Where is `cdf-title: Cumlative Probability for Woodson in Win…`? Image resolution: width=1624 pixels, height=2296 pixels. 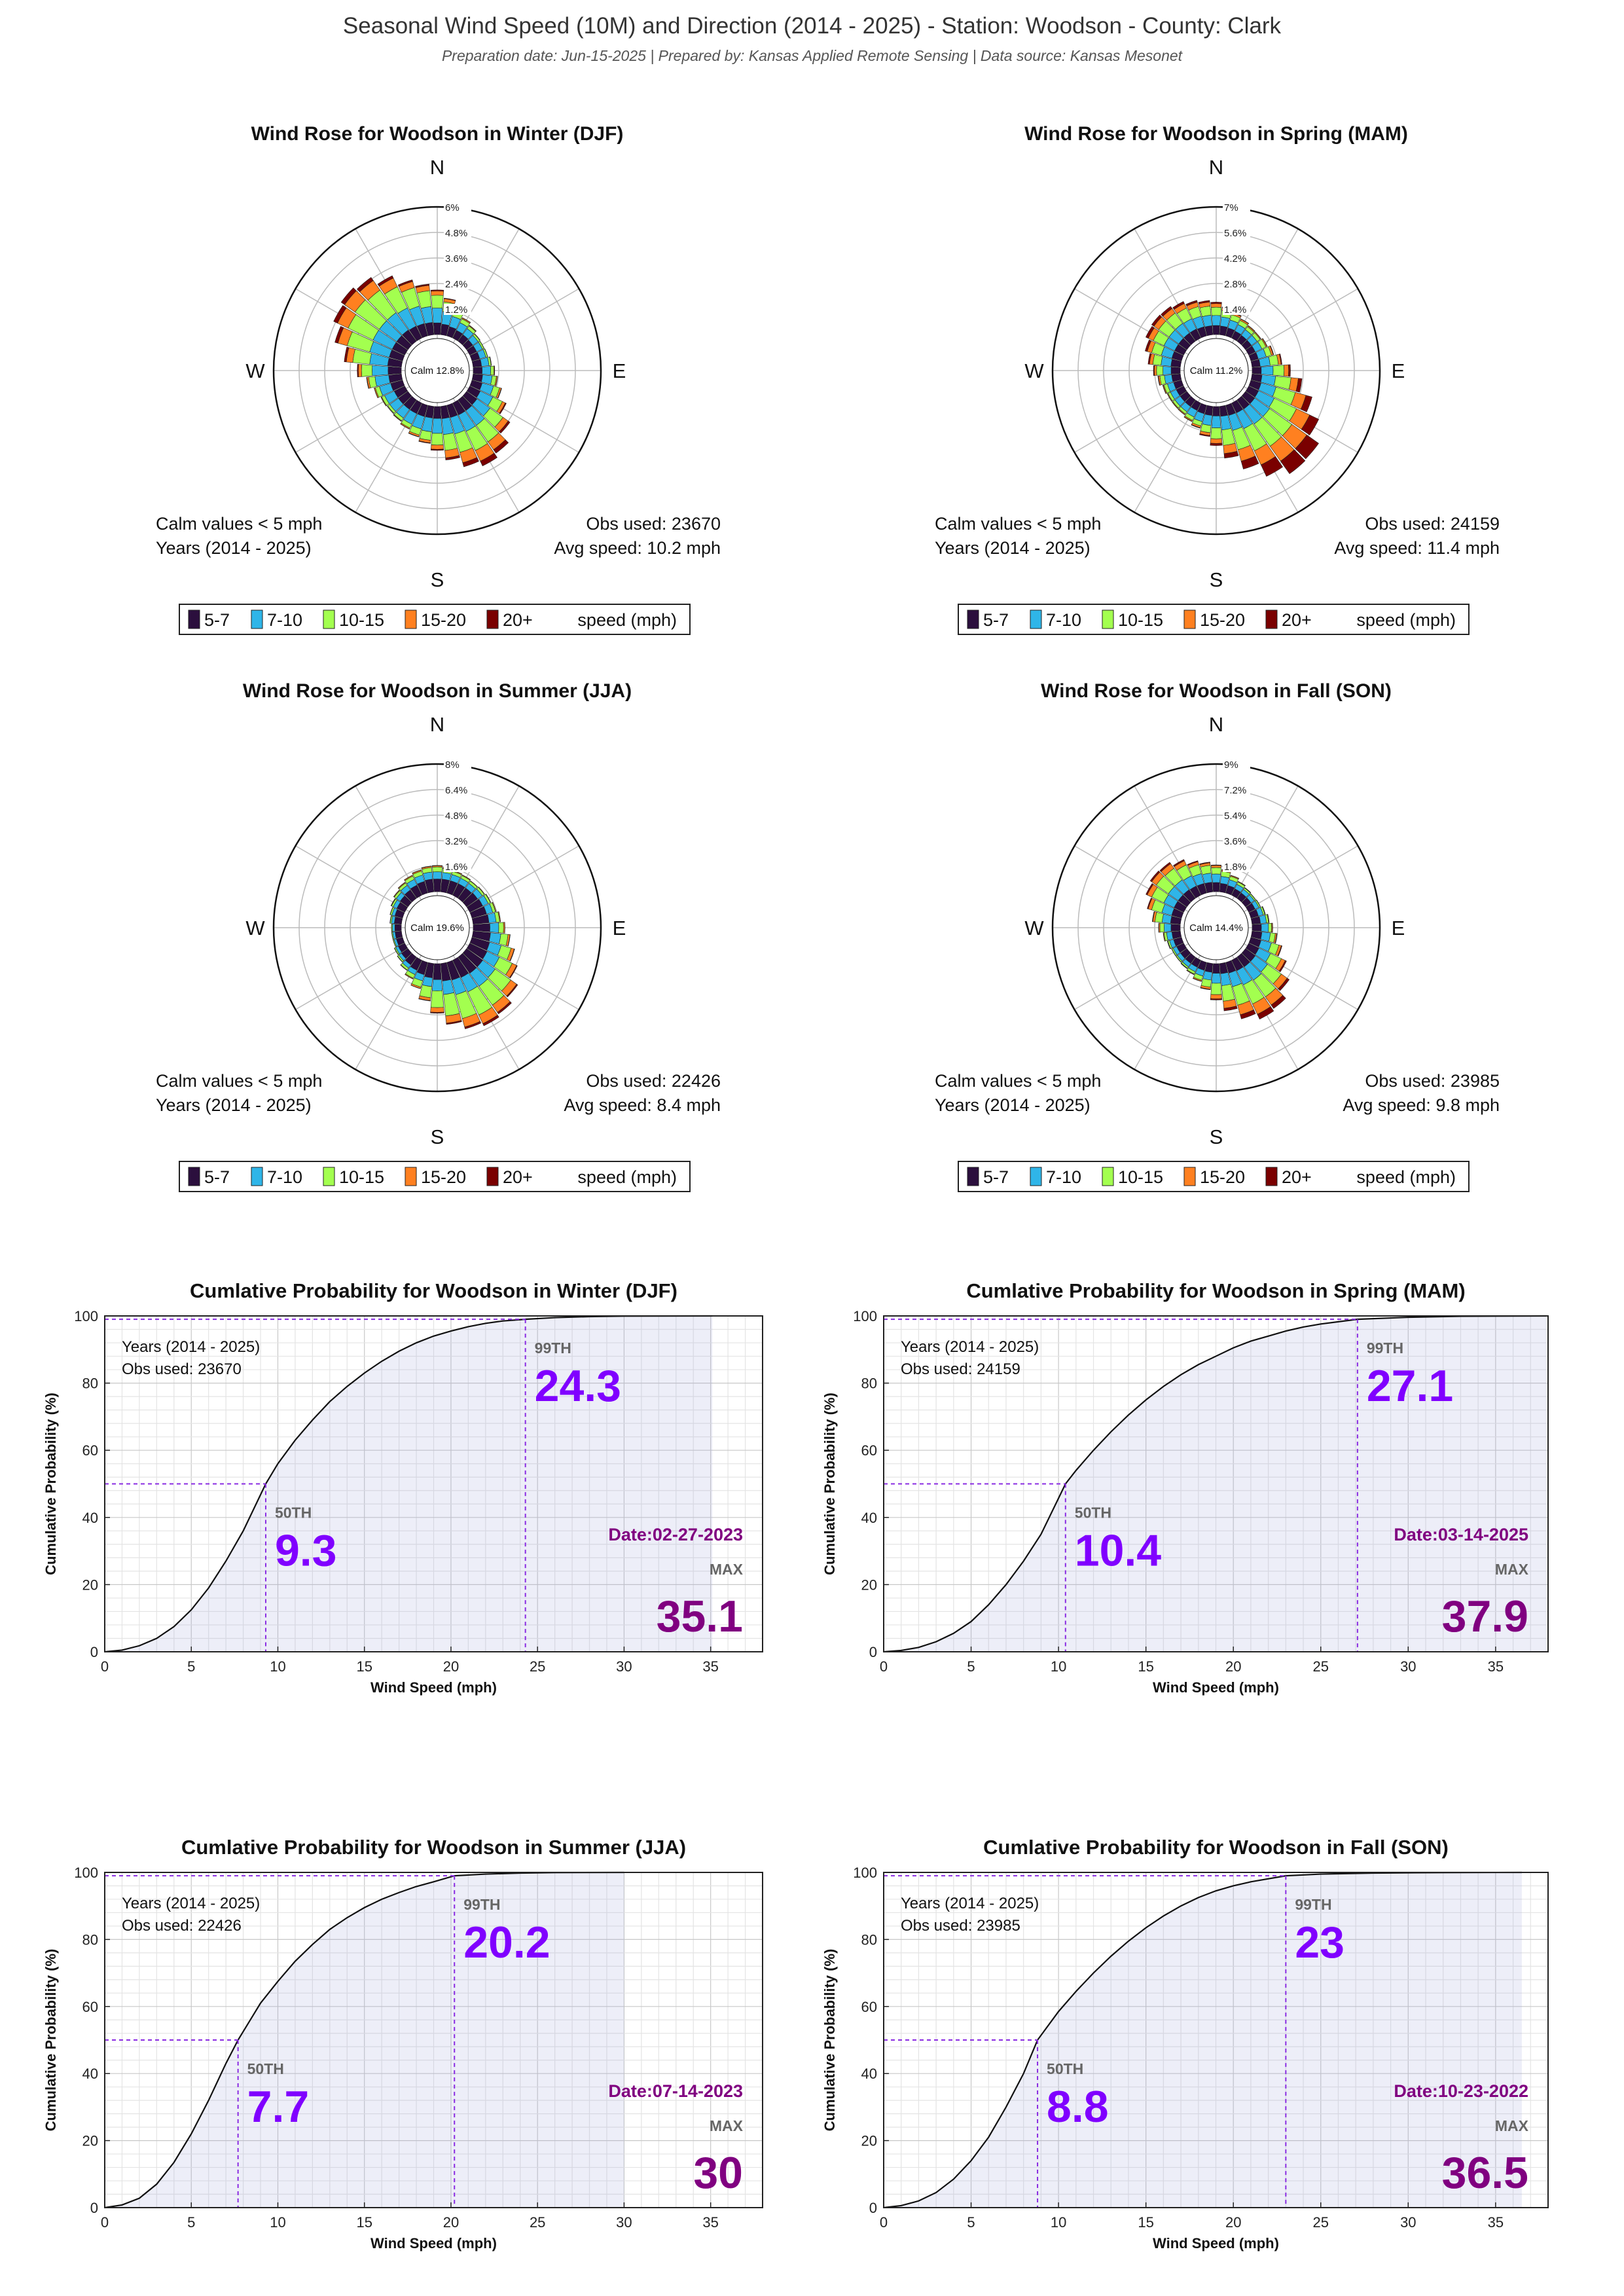
cdf-title: Cumlative Probability for Woodson in Win… is located at coordinates (433, 1290).